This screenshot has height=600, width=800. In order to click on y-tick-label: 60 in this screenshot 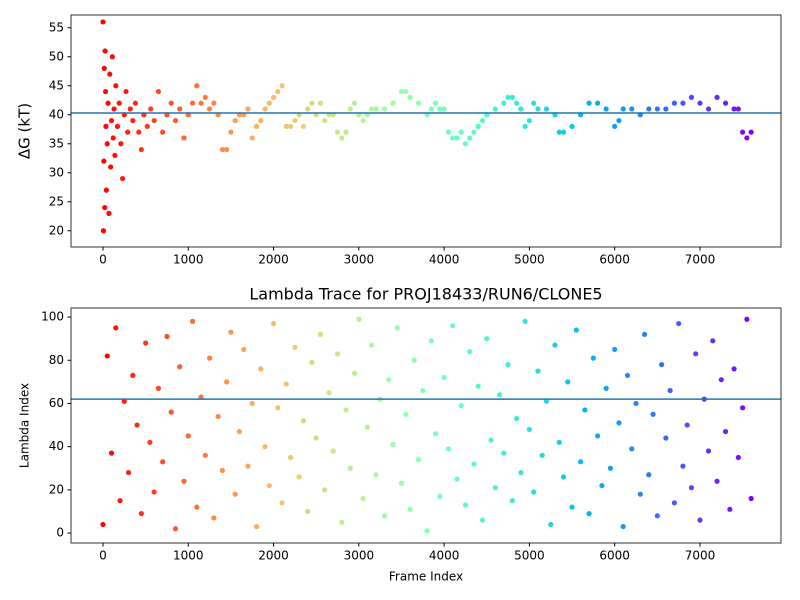, I will do `click(56, 403)`.